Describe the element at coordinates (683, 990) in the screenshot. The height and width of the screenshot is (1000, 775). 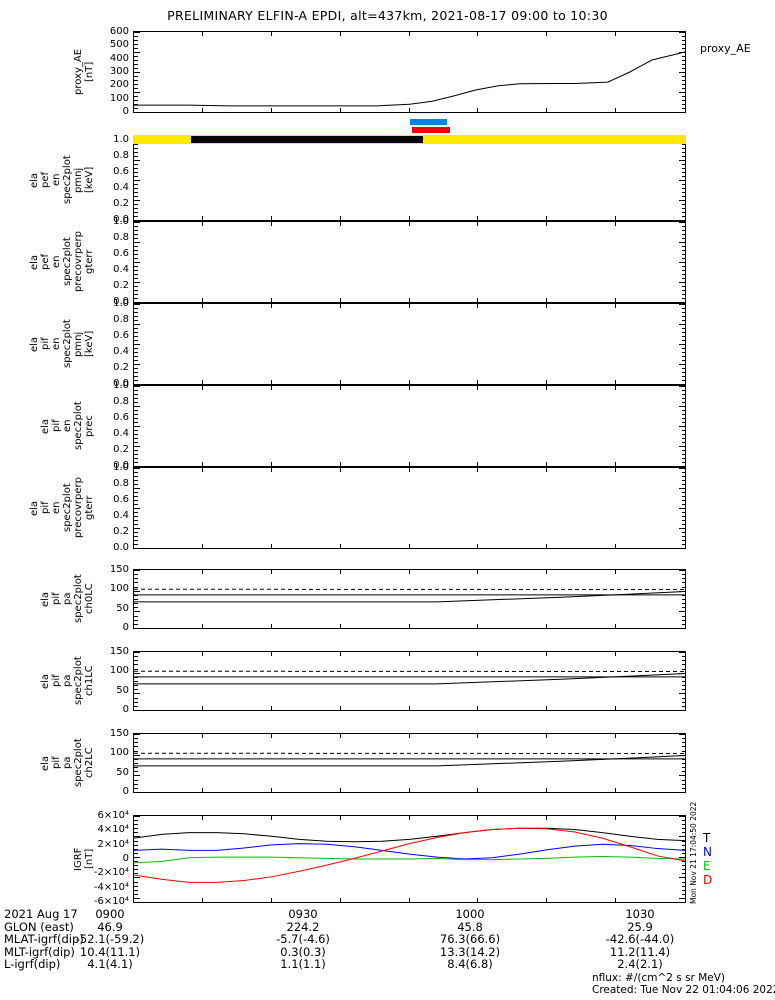
I see `footer-created: Created: Tue Nov 22 01:04:06 2022` at that location.